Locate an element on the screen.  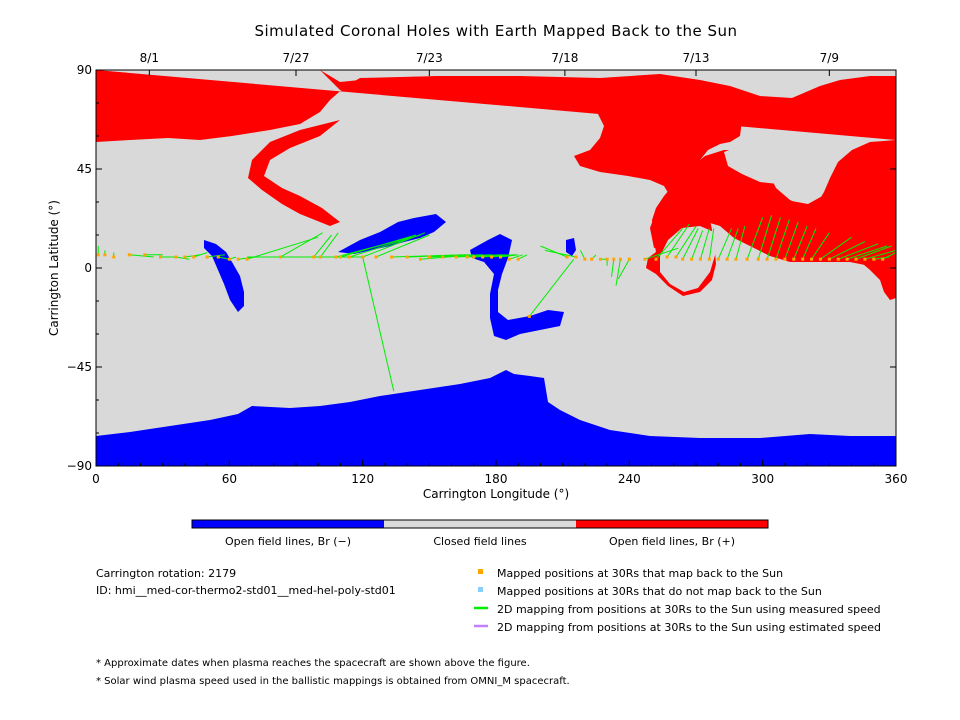
y-tick-label: −90 is located at coordinates (79, 466).